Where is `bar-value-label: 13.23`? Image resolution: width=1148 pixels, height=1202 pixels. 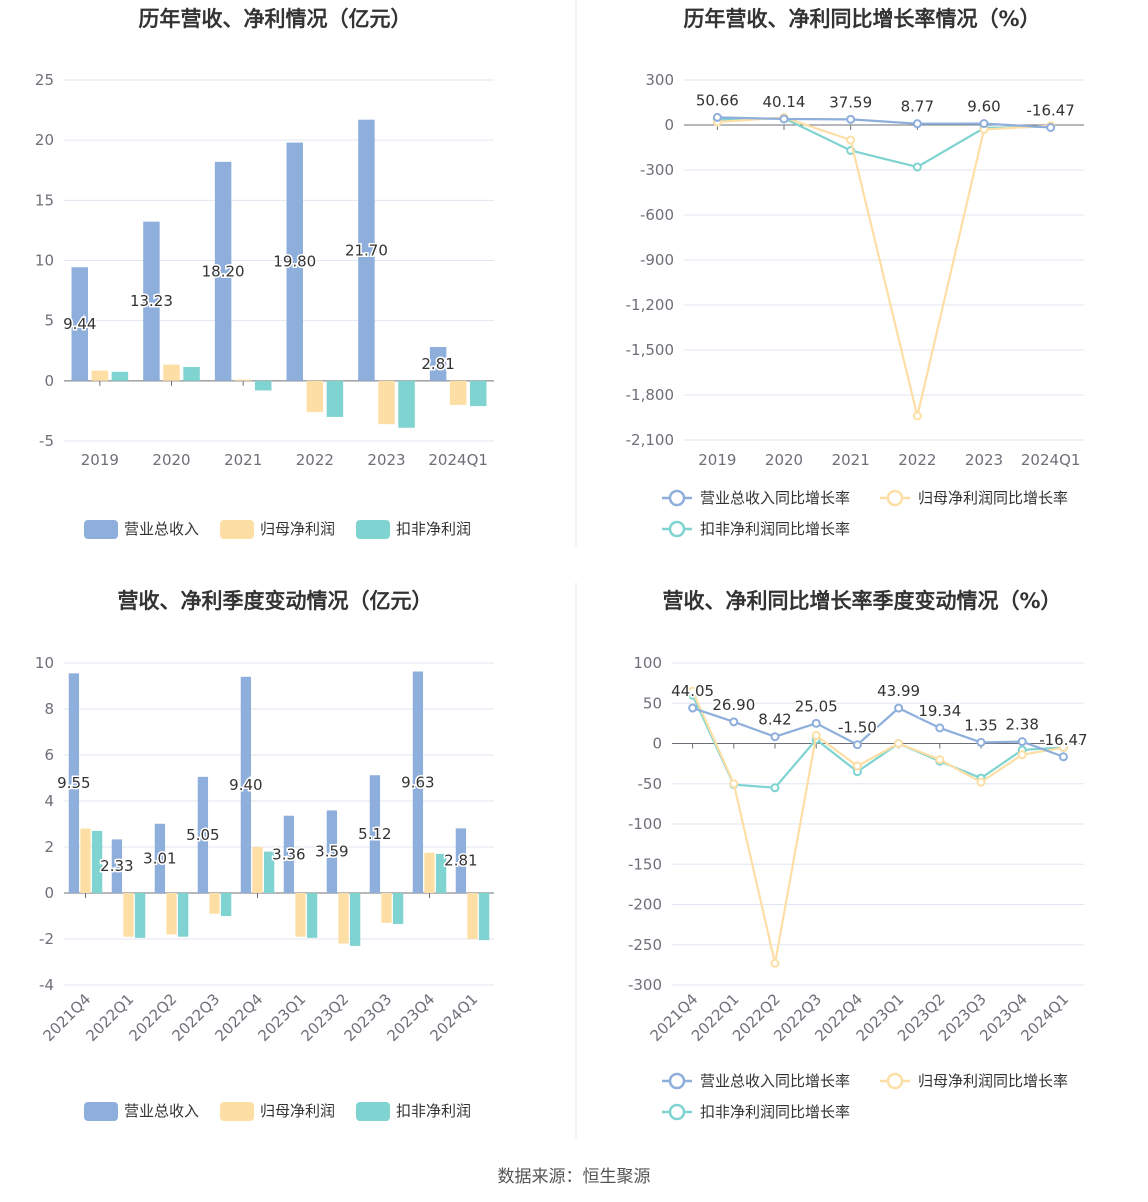 bar-value-label: 13.23 is located at coordinates (151, 301).